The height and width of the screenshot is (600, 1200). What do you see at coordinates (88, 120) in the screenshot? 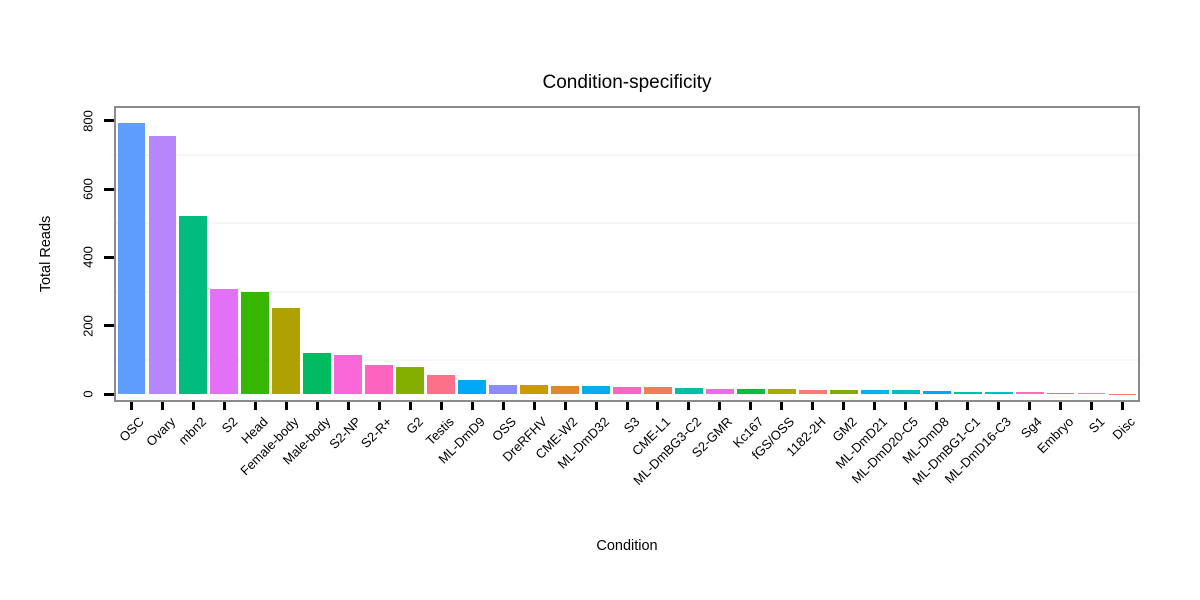
I see `y-tick-label: 800` at bounding box center [88, 120].